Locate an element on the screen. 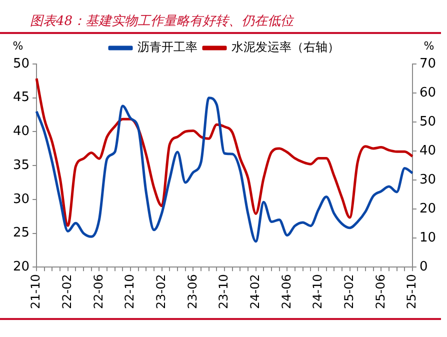 The height and width of the screenshot is (337, 447). x-tick-label: 25-02 is located at coordinates (349, 292).